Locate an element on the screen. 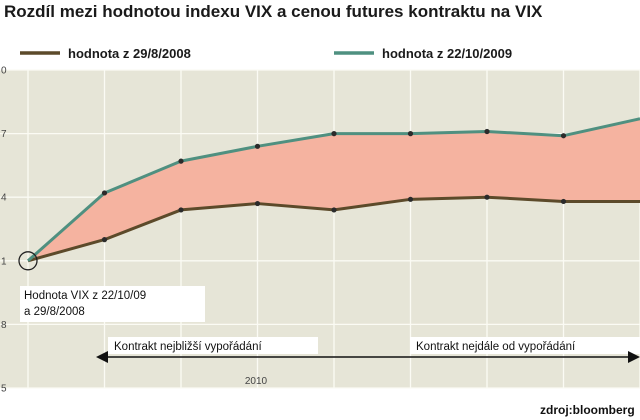  start-marker is located at coordinates (28, 261).